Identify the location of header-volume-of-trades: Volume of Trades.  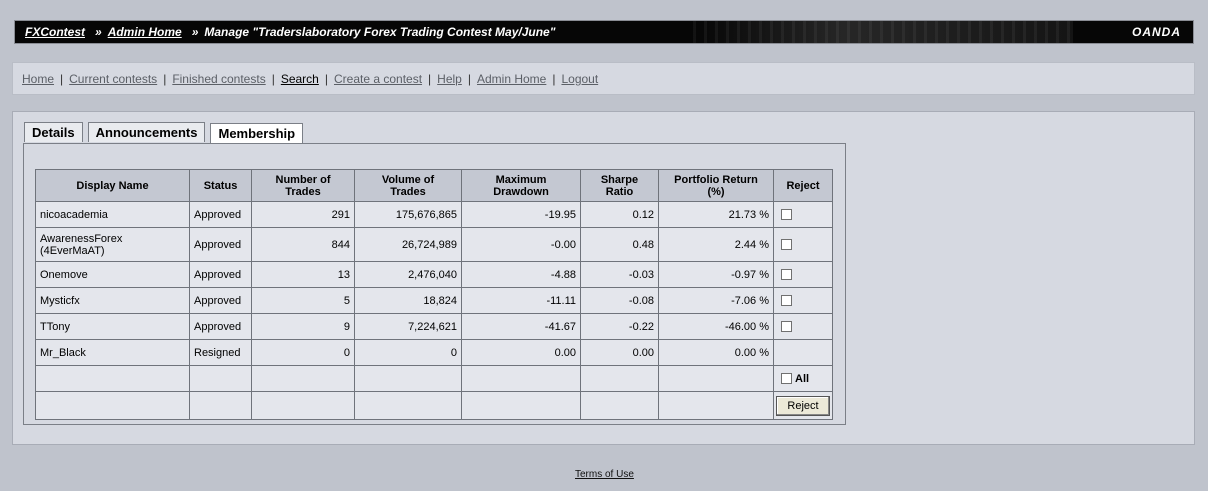
(408, 185).